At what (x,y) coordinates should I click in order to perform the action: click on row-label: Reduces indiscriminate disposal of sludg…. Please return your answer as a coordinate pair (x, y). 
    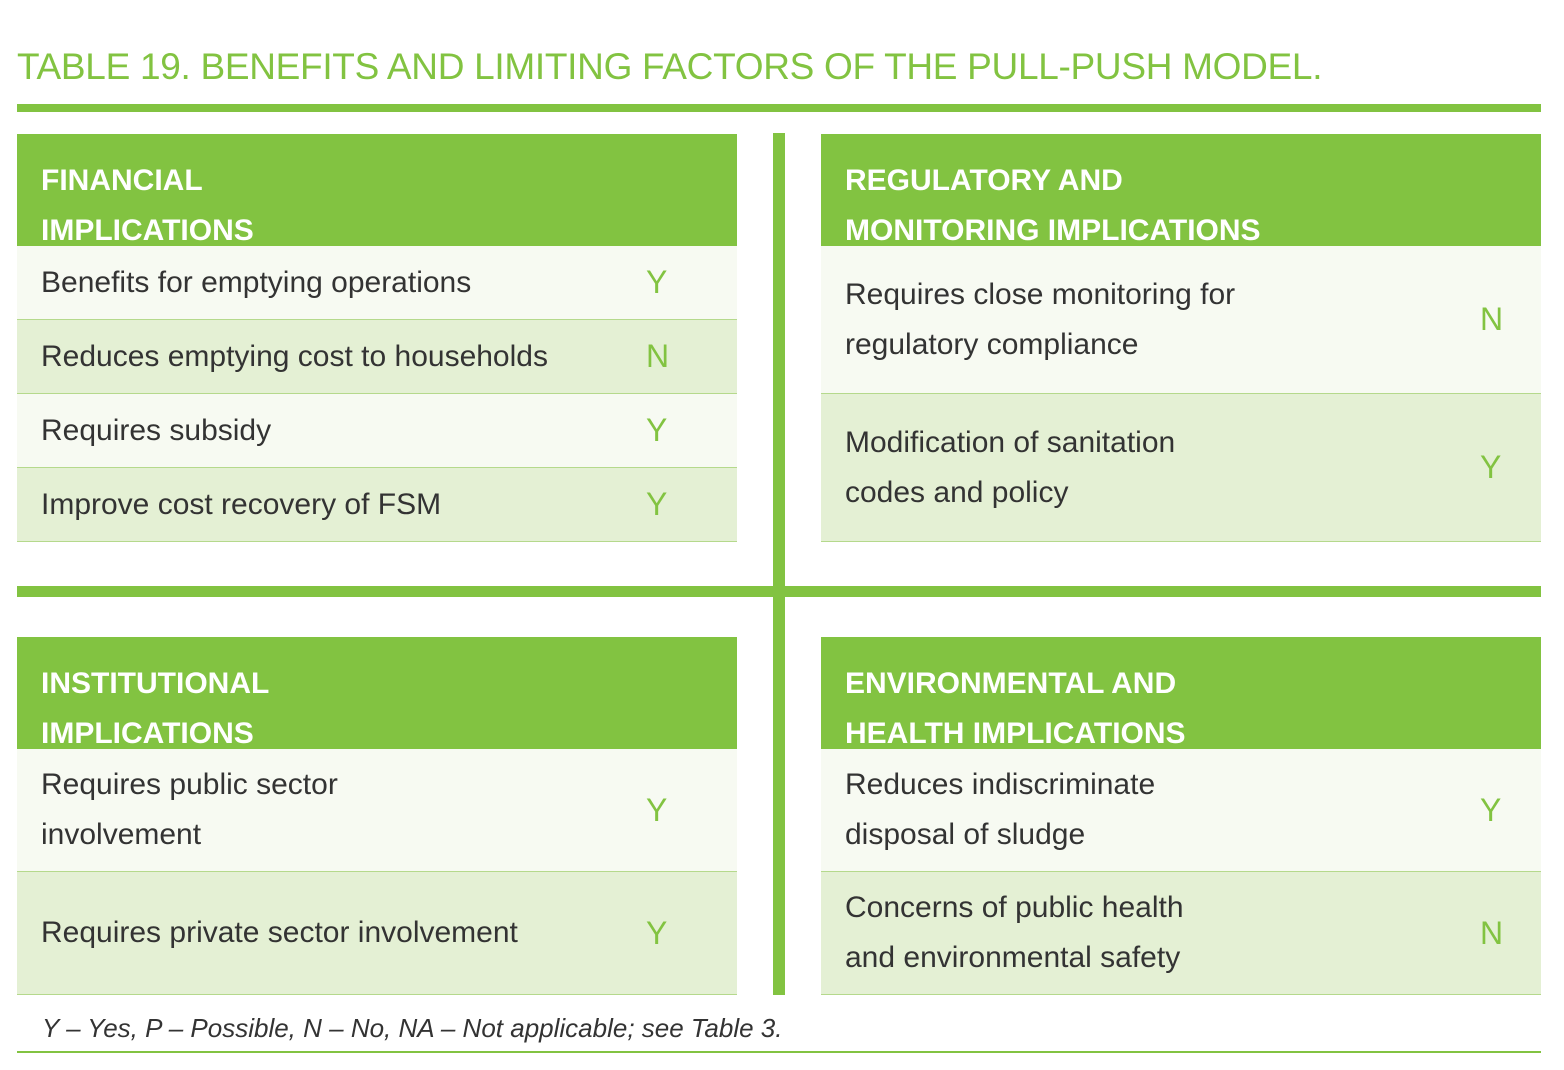
    Looking at the image, I should click on (1000, 809).